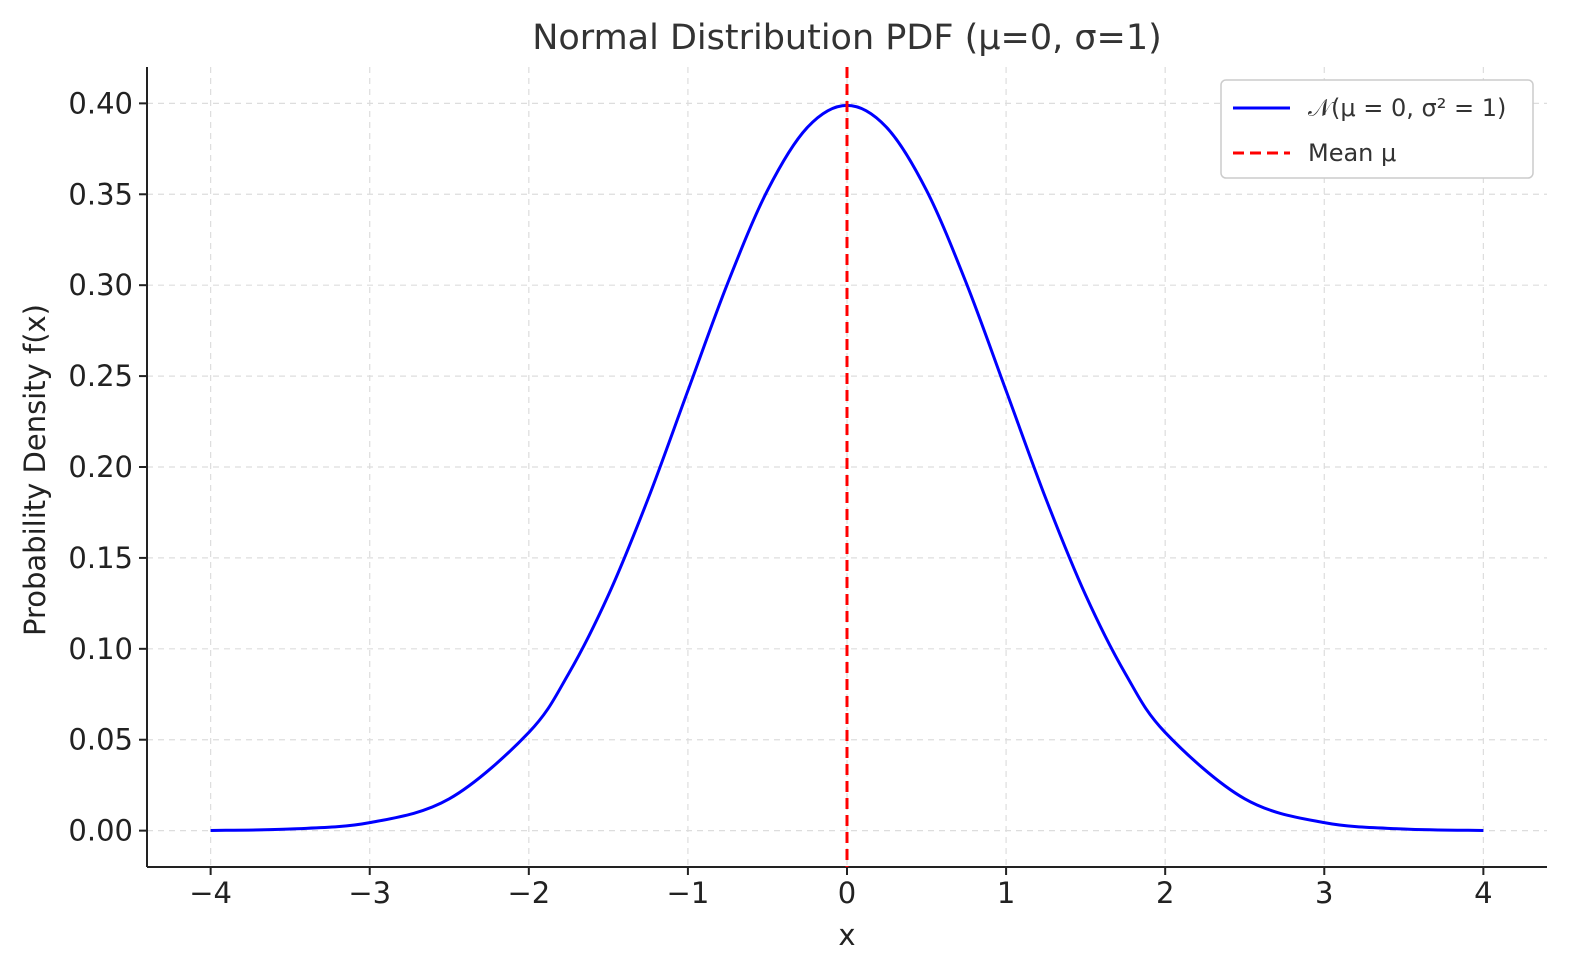  Describe the element at coordinates (528, 893) in the screenshot. I see `x-tick-label: −2` at that location.